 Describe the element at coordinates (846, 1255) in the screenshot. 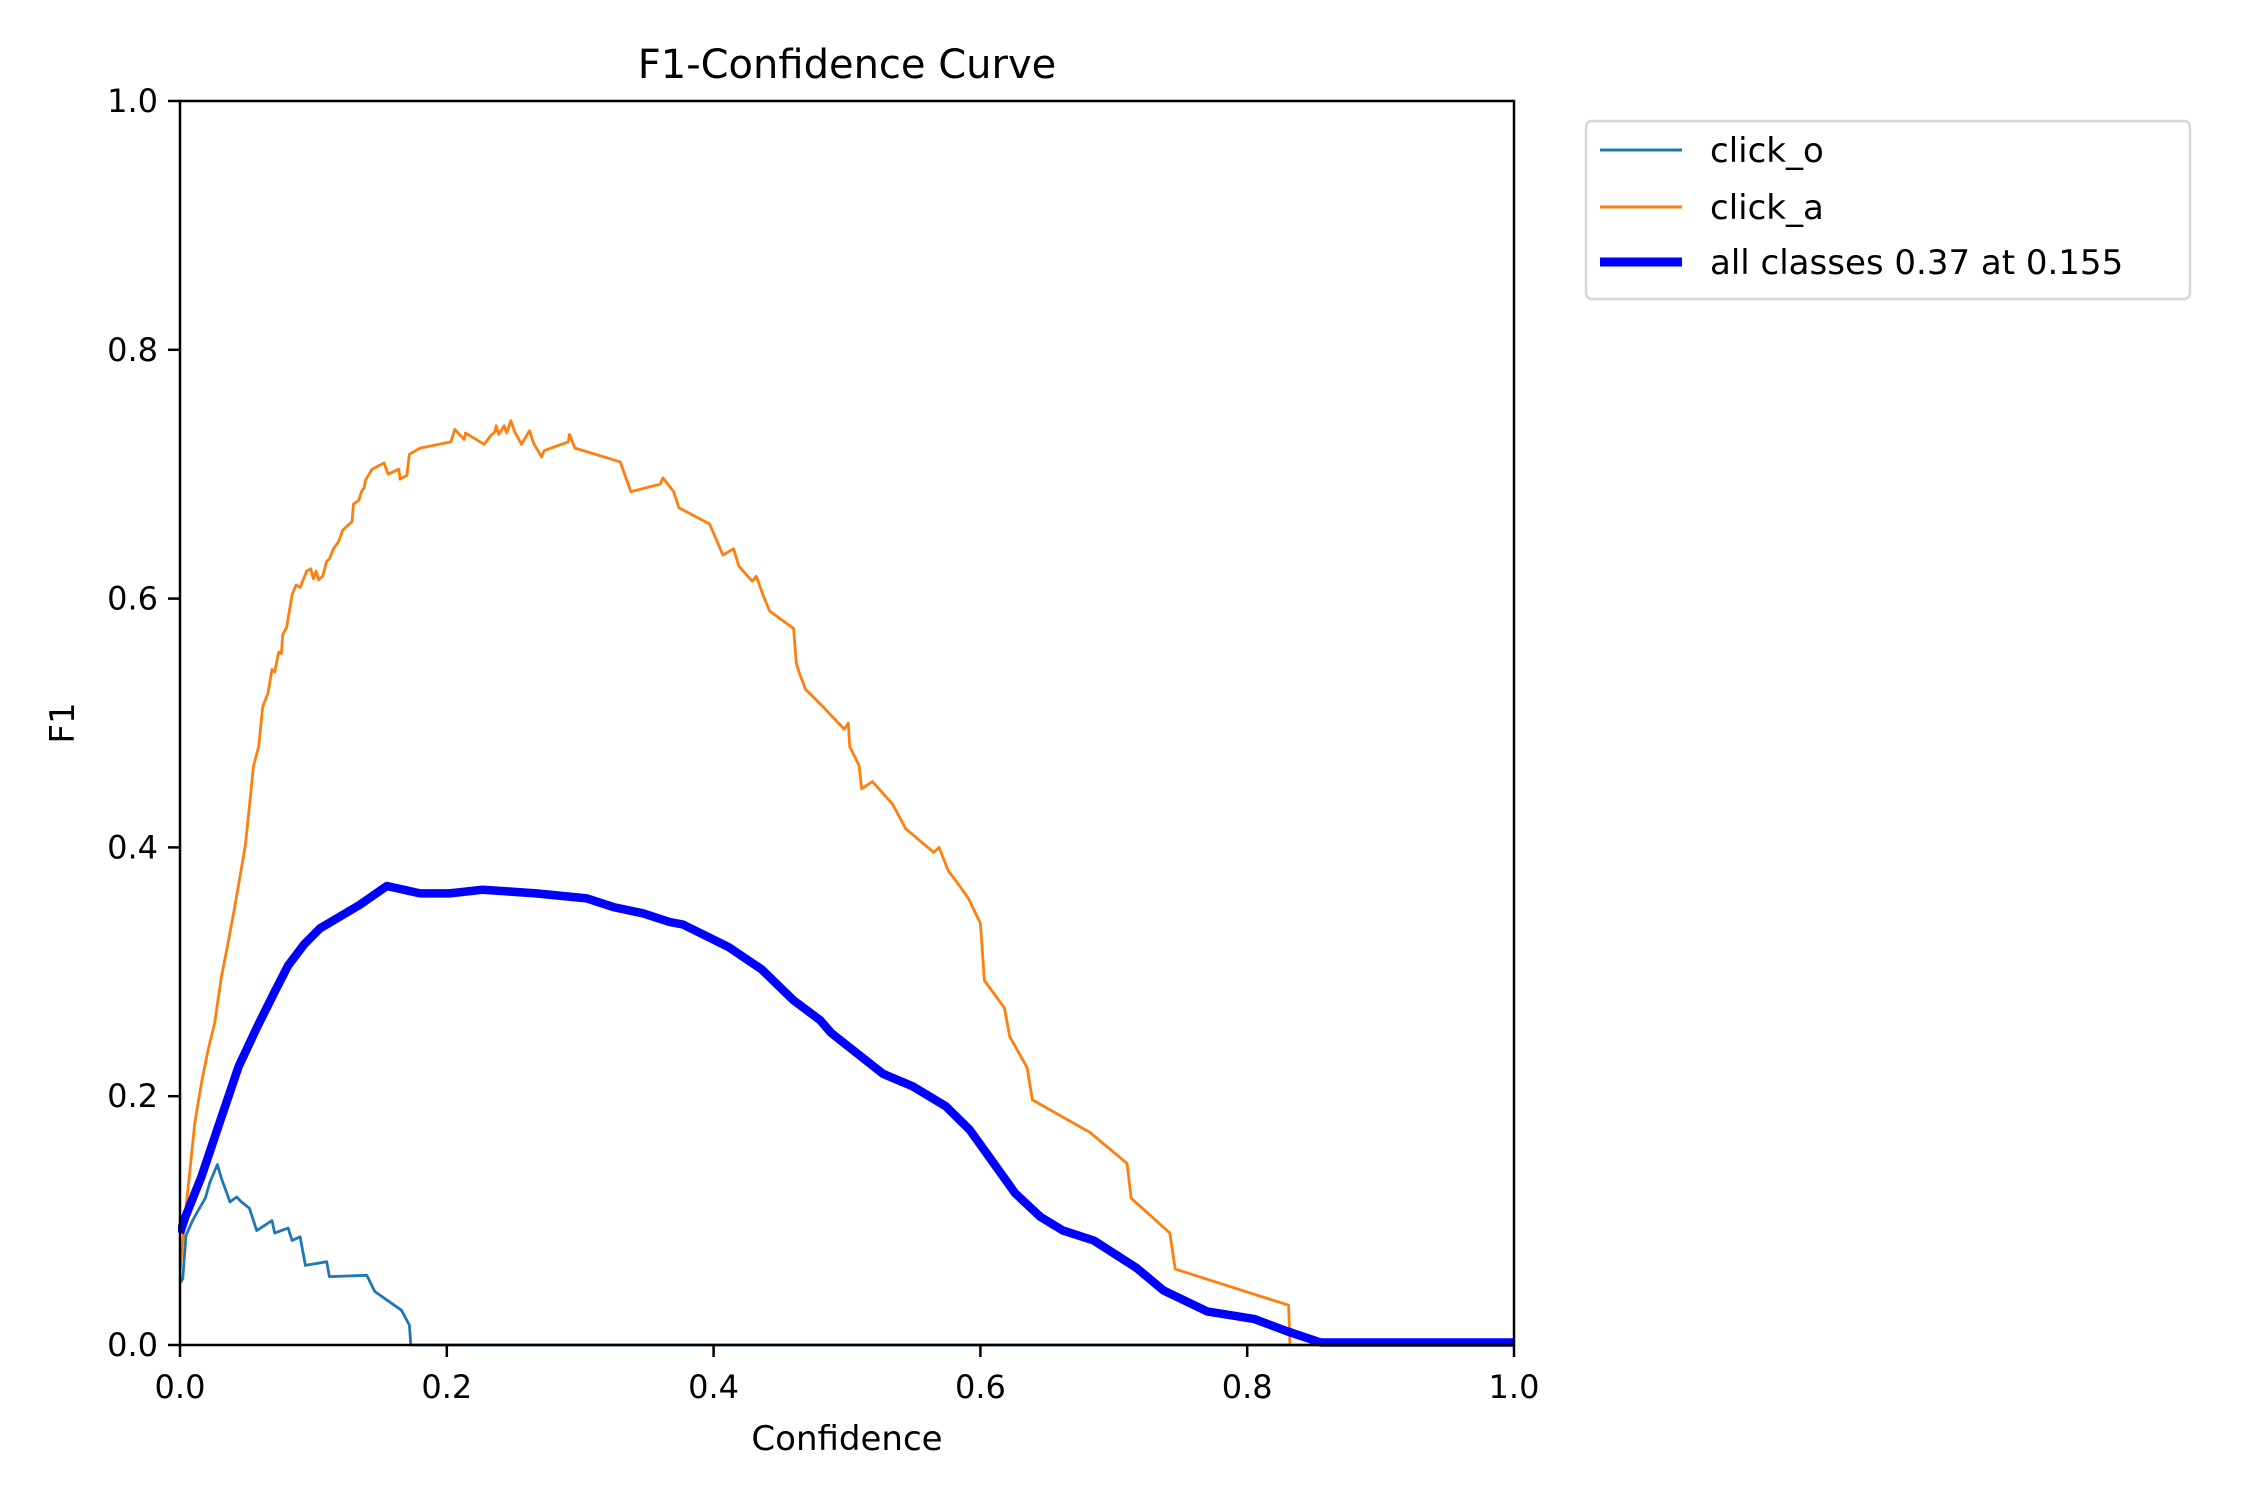

I see `series-line-click_o` at that location.